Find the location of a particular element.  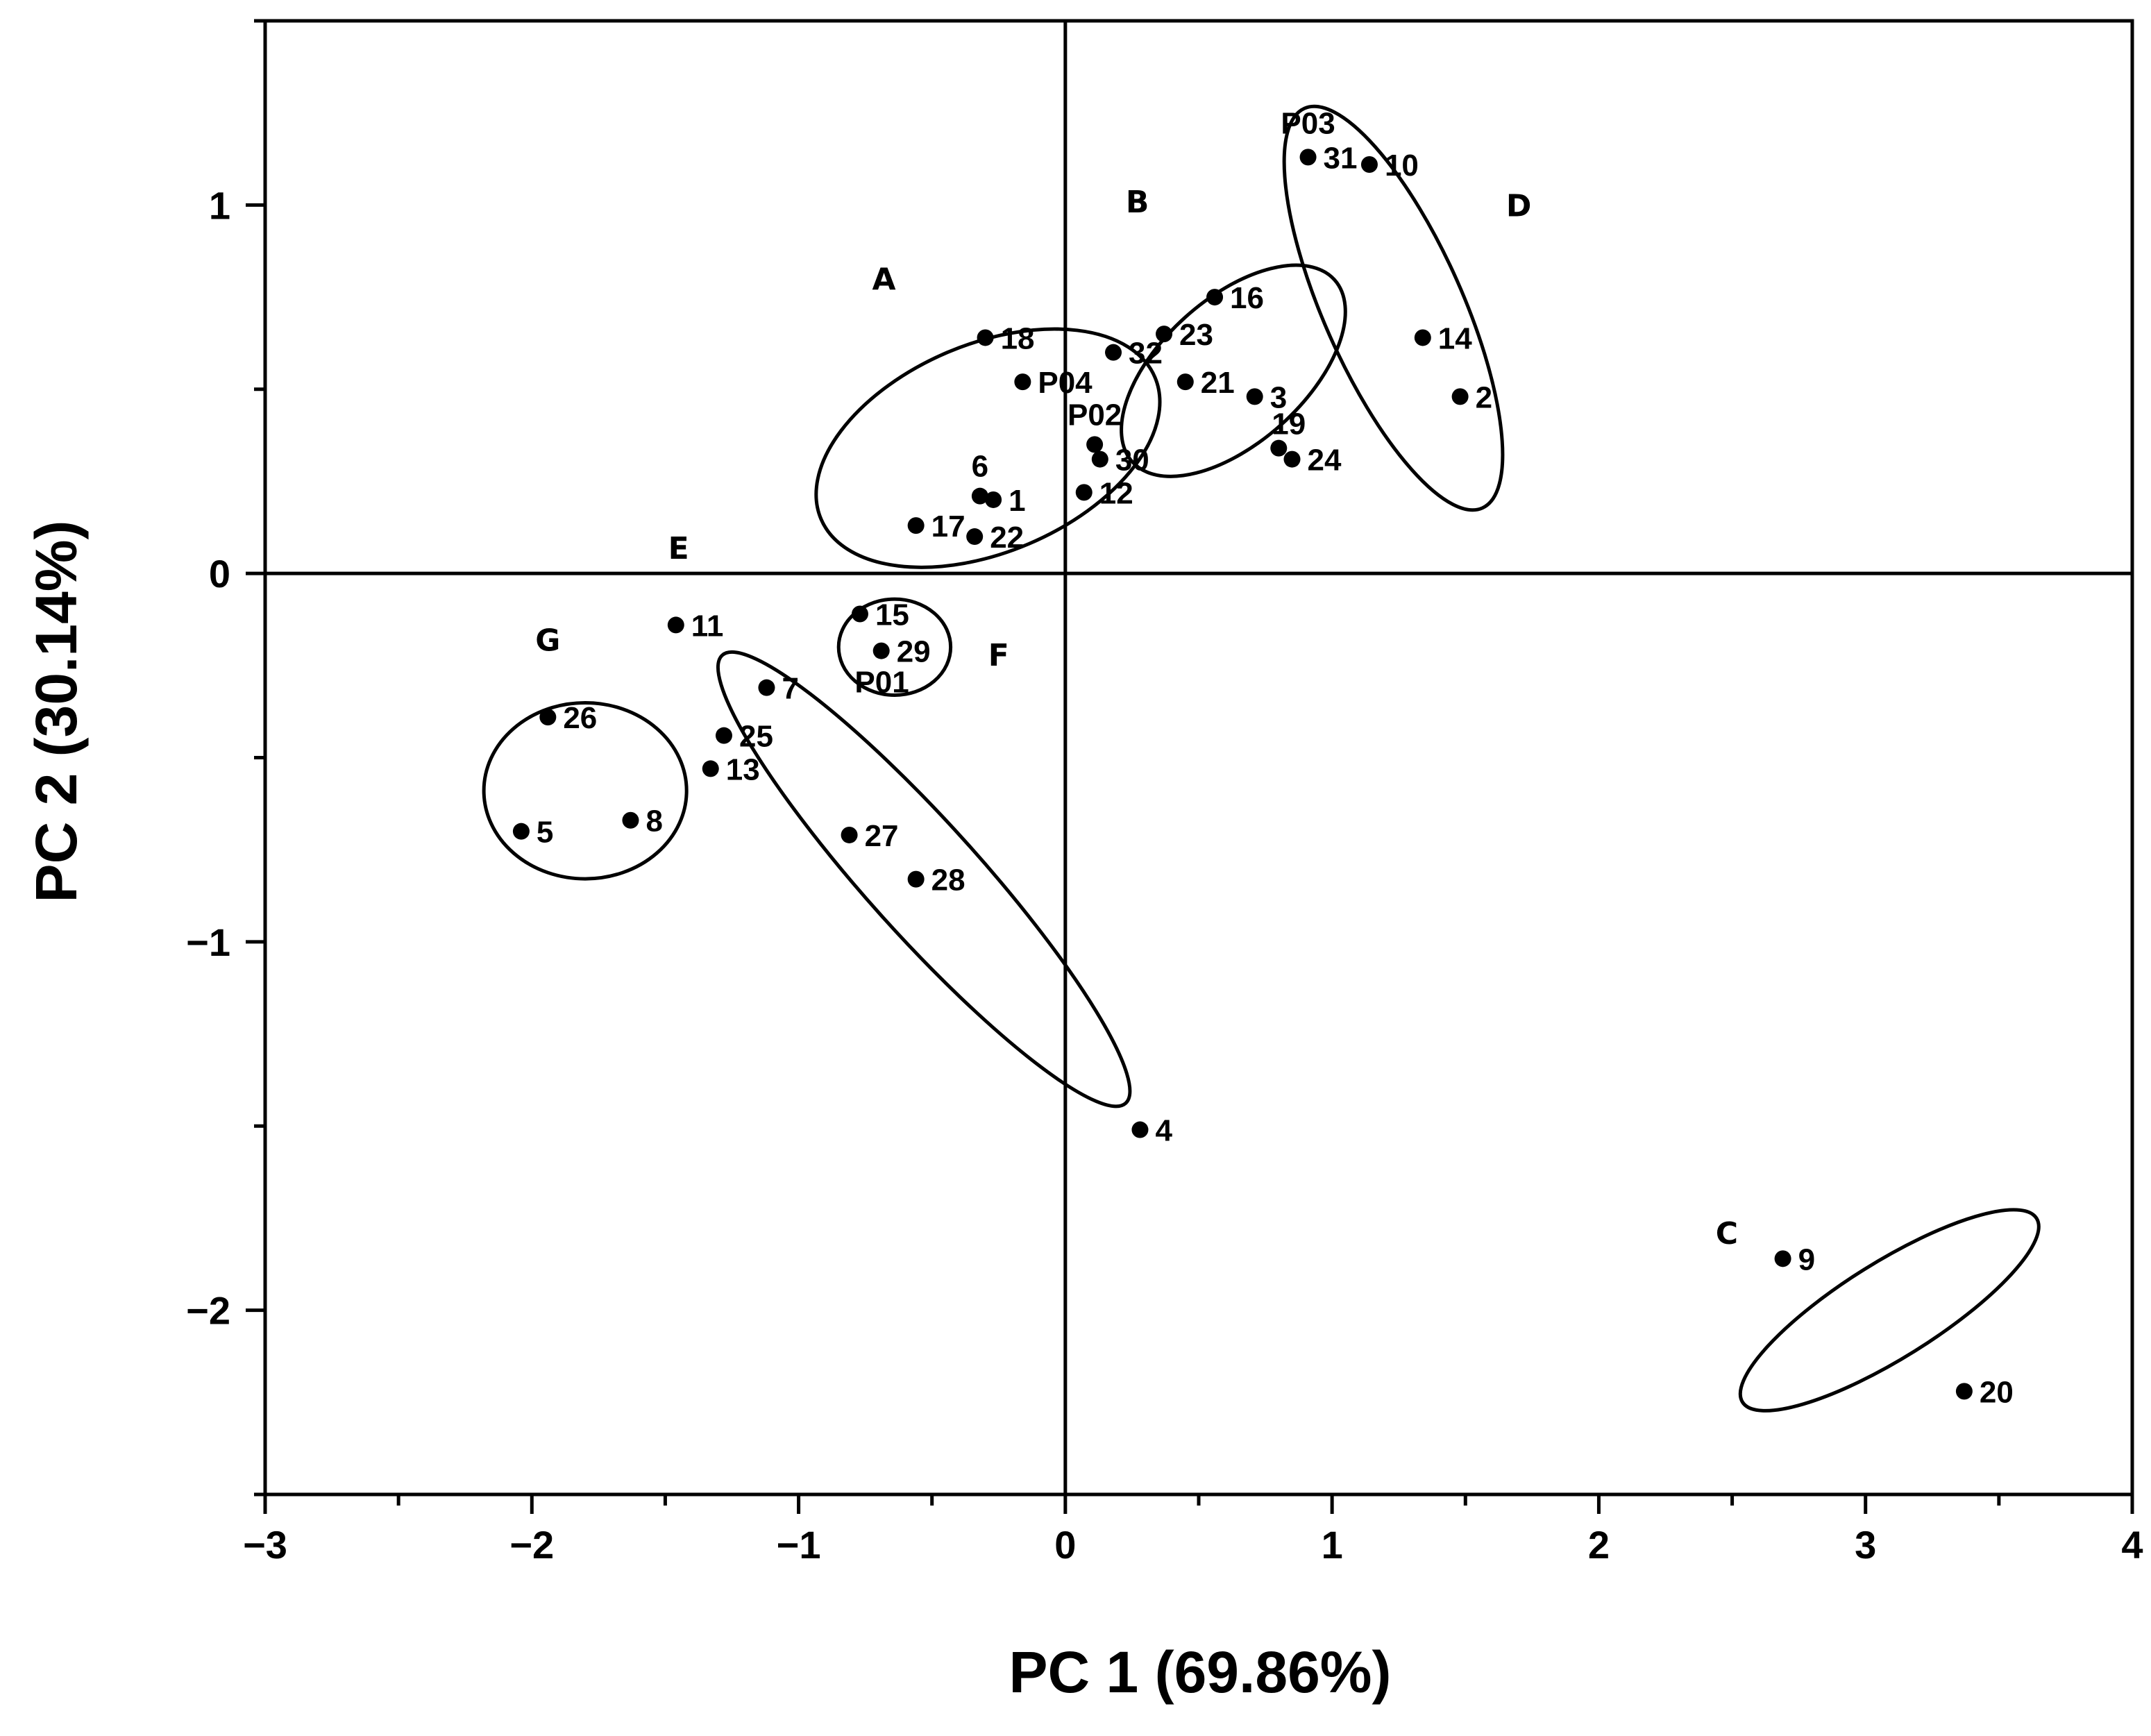

point-label: P03 is located at coordinates (1308, 123).